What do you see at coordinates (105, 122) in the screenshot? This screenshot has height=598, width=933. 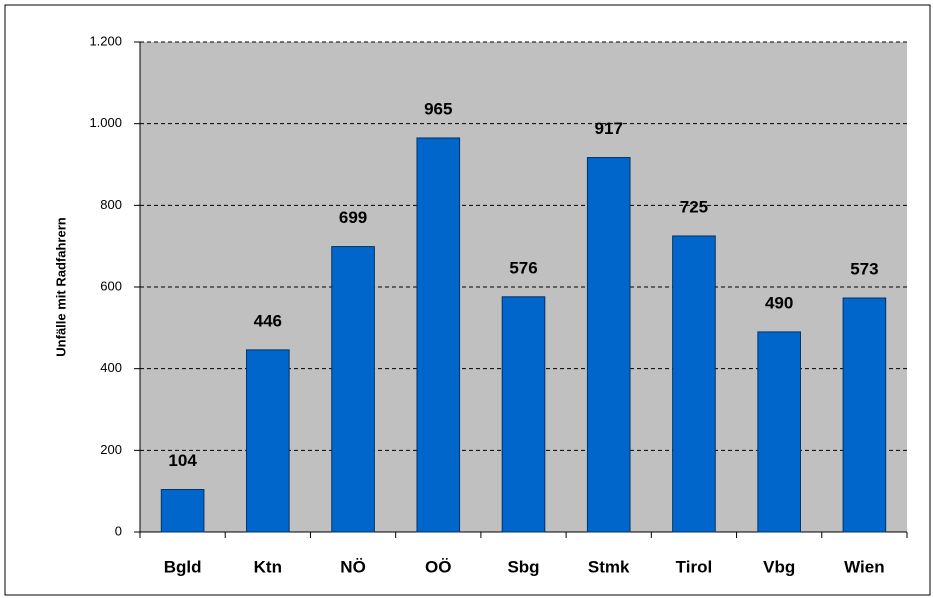 I see `y-tick-label: 1.000` at bounding box center [105, 122].